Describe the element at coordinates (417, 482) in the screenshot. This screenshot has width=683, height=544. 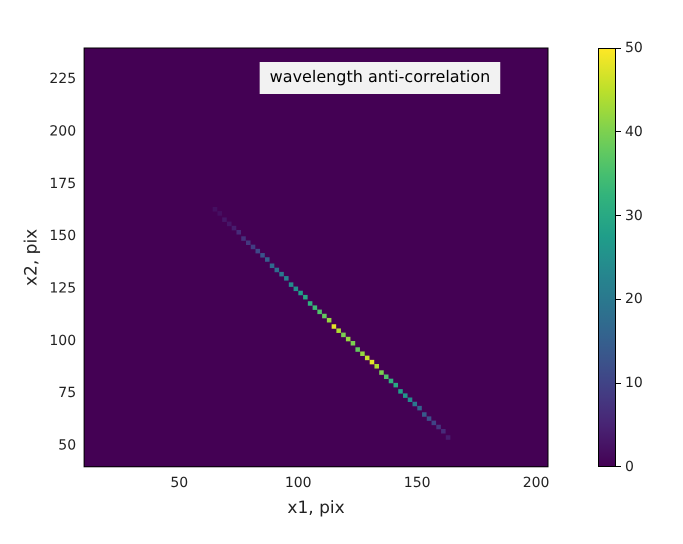
I see `x-tick-label: 150` at that location.